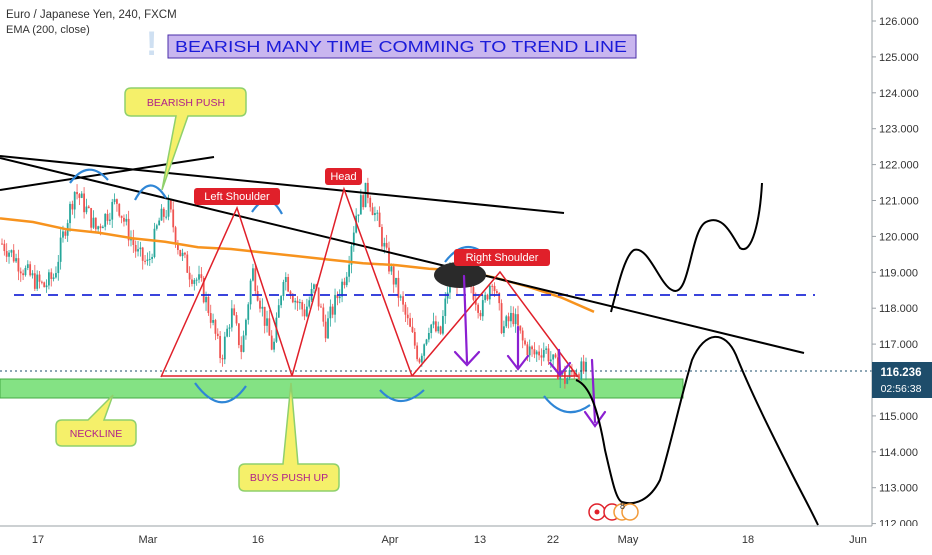  Describe the element at coordinates (226, 291) in the screenshot. I see `left-shoulder-pattern` at that location.